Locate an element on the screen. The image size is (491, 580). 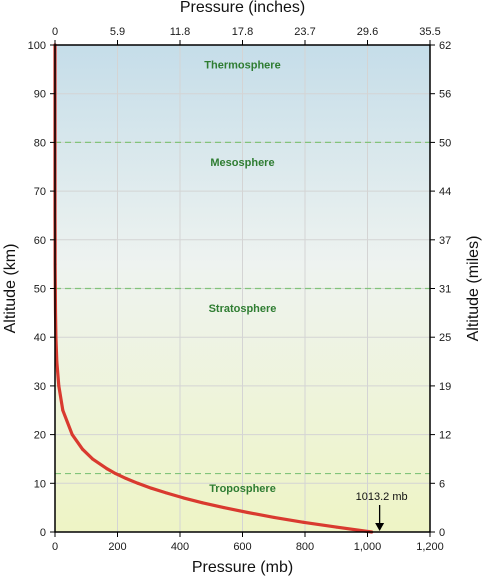
x-tick-label-6: 1,200 is located at coordinates (430, 547).